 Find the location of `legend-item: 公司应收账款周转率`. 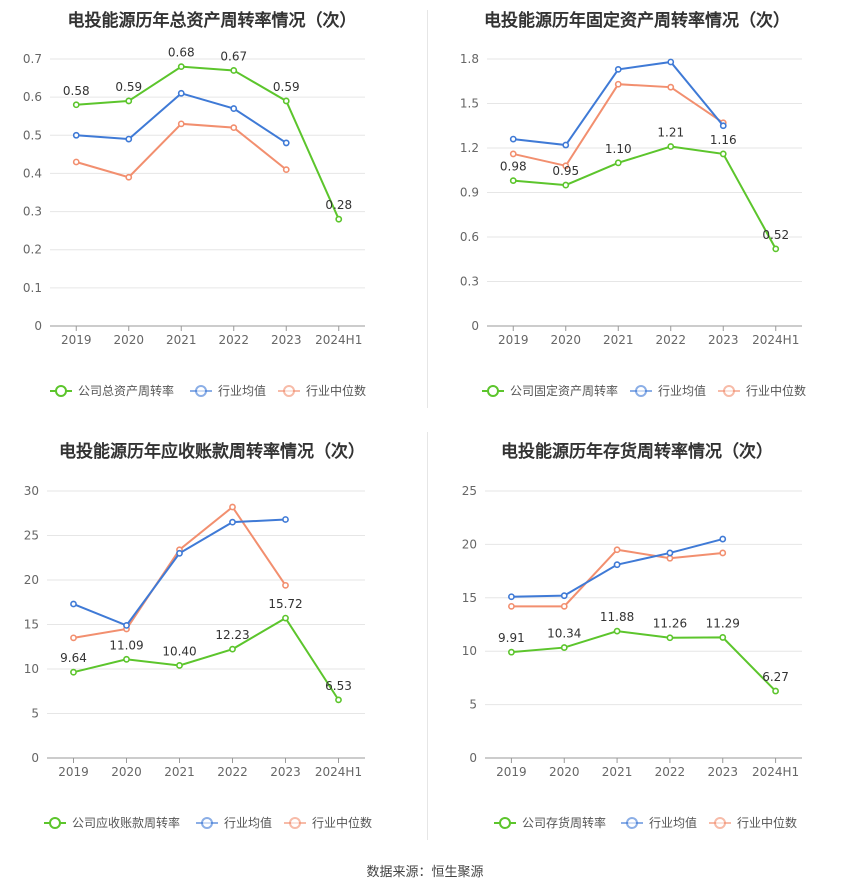

legend-item: 公司应收账款周转率 is located at coordinates (112, 822).